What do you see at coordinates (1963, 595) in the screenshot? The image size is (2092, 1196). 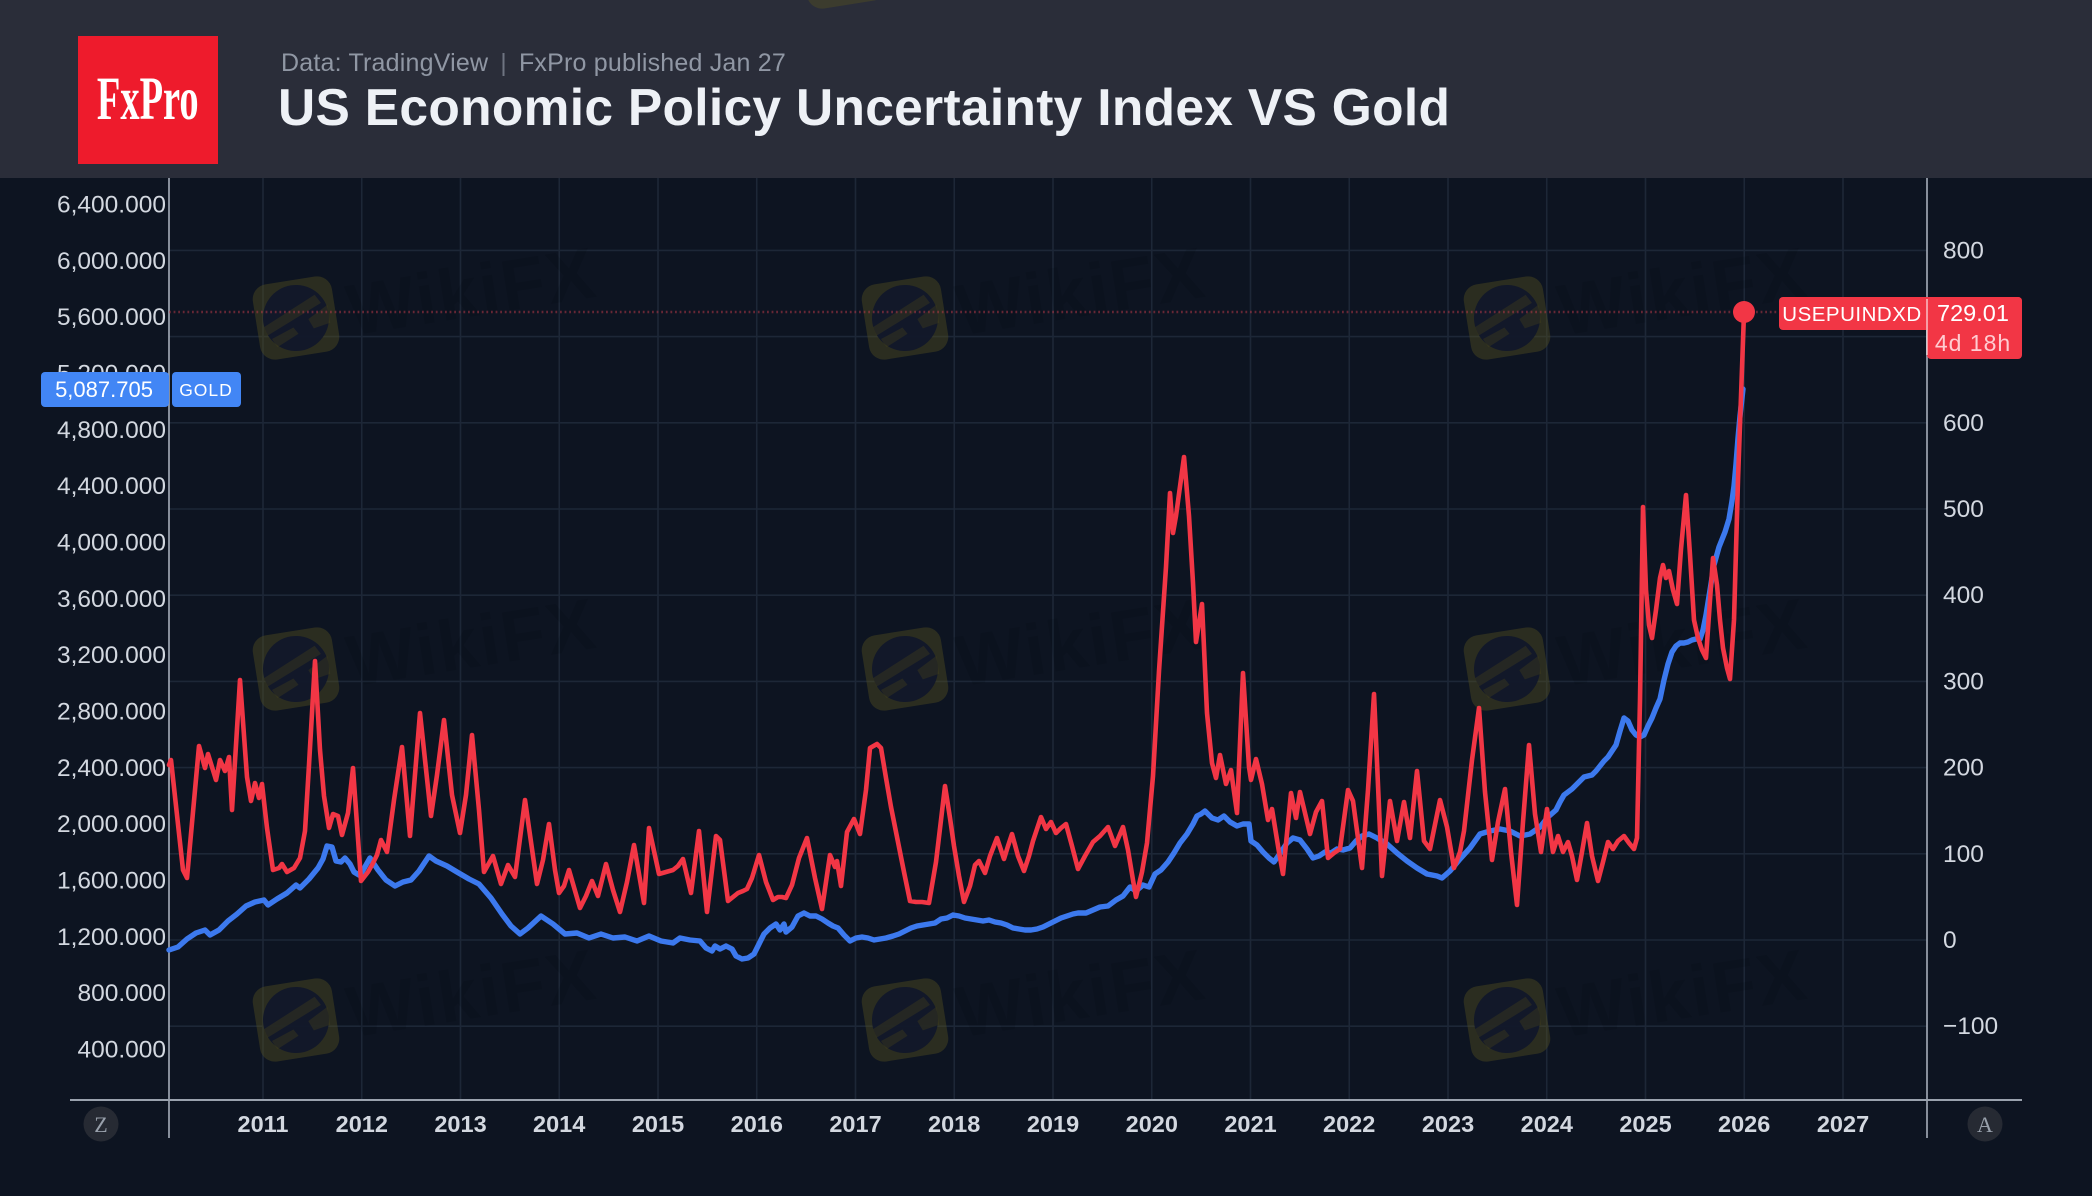 I see `svg-text: 400` at bounding box center [1963, 595].